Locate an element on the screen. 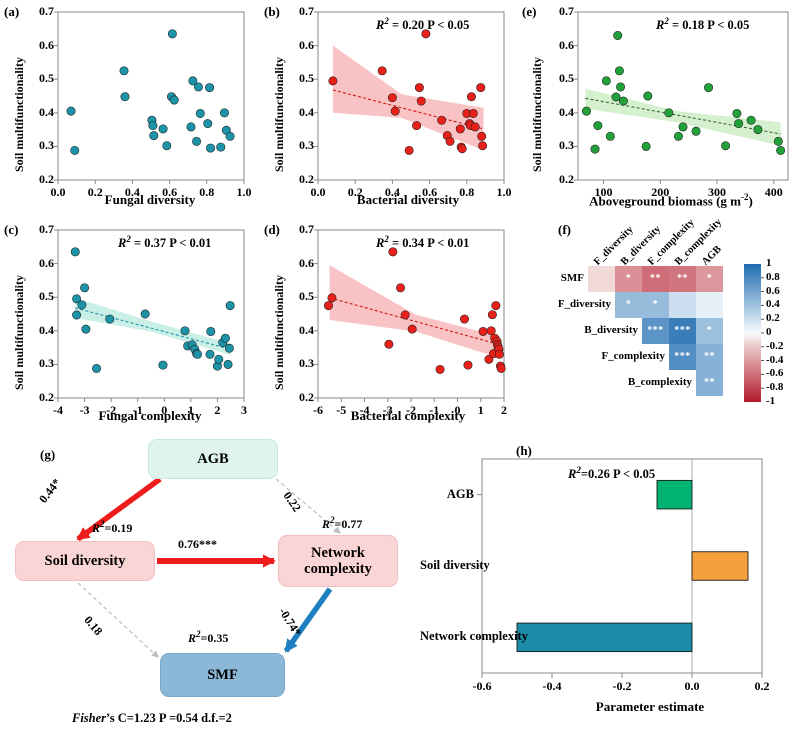  x-tick-label: -6 is located at coordinates (318, 410).